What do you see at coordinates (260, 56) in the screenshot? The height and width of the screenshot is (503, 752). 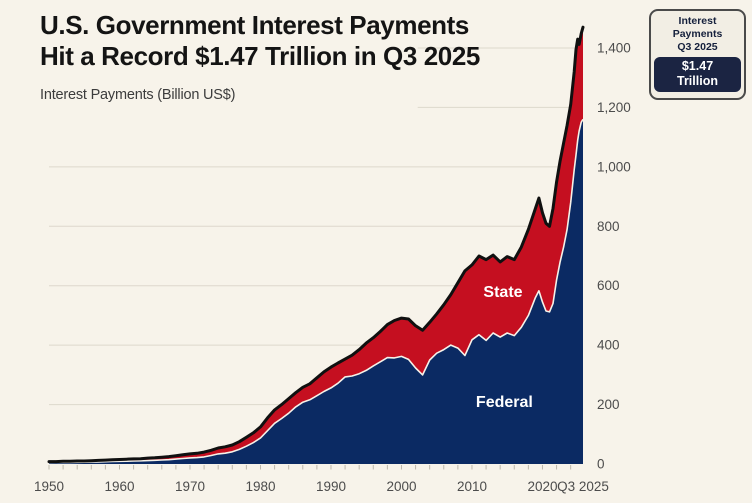 I see `title-line-2: Hit a Record $1.47 Trillion in Q3 2025` at bounding box center [260, 56].